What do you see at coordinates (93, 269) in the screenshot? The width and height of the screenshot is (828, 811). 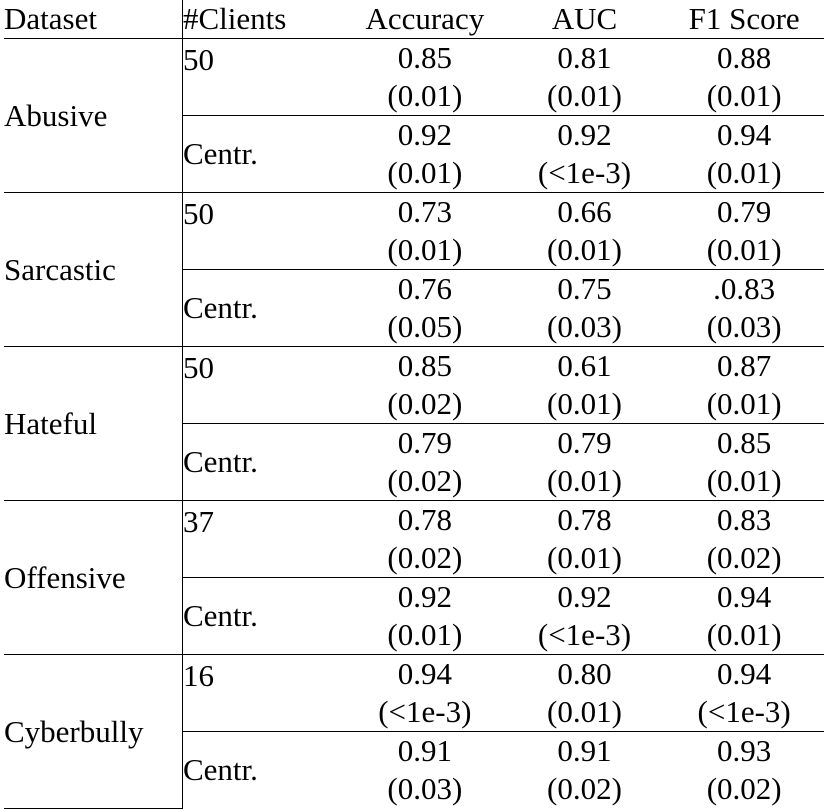 I see `dataset-name-cell: Sarcastic` at bounding box center [93, 269].